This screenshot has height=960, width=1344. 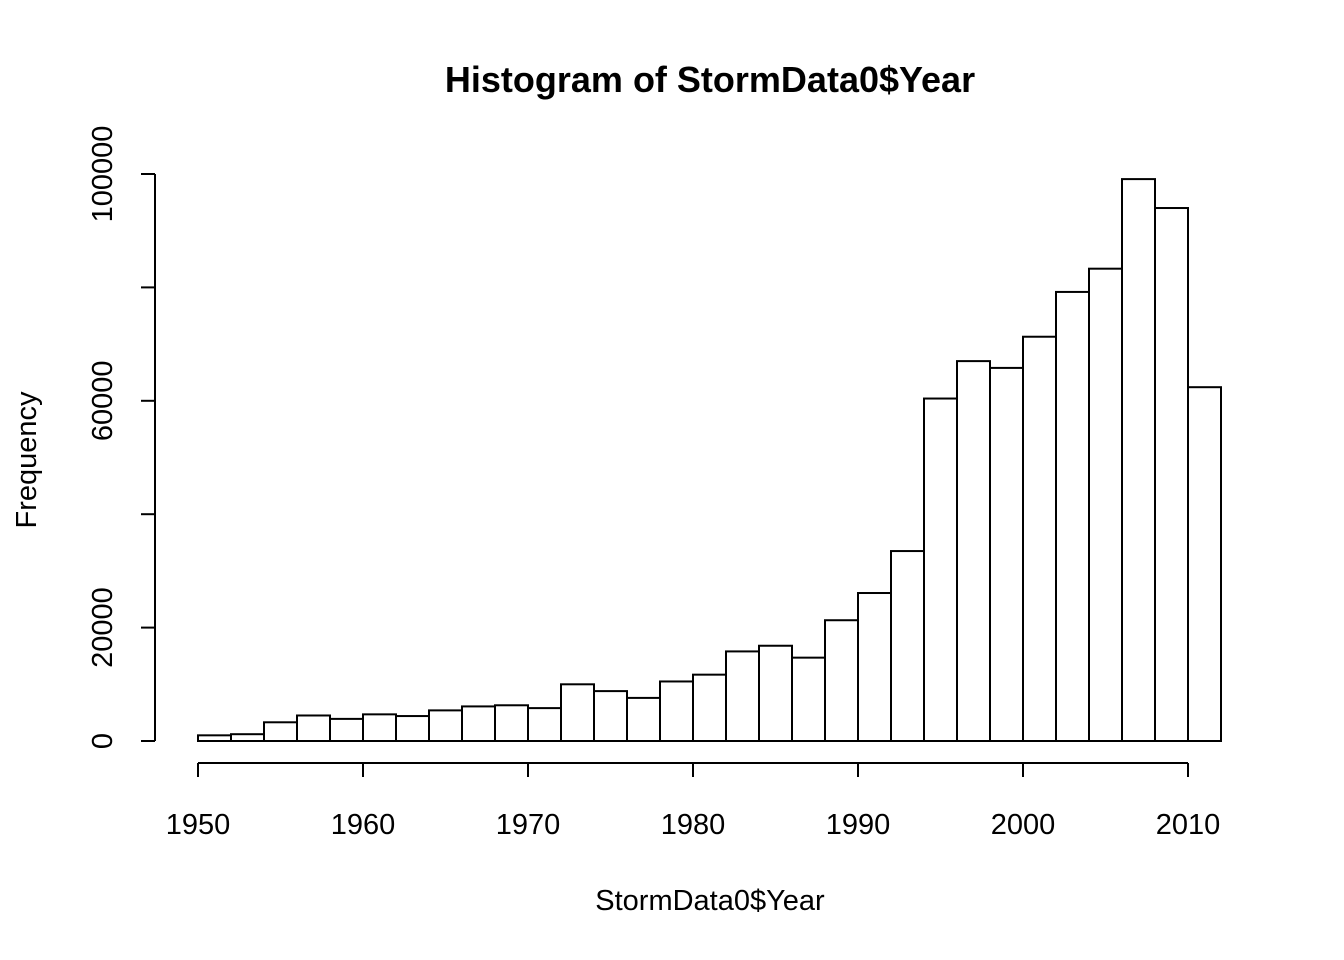 I want to click on histogram-bar-1988, so click(x=841, y=680).